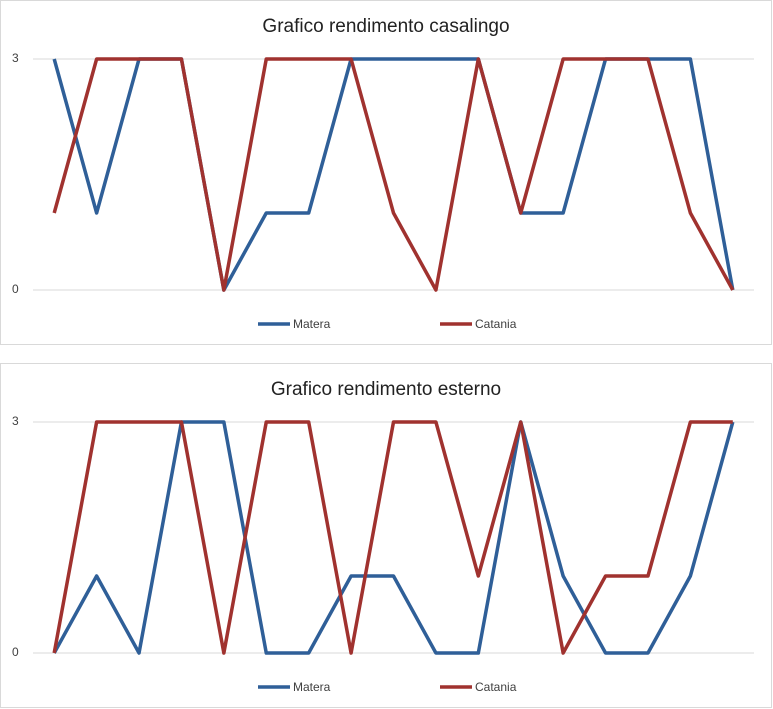  Describe the element at coordinates (386, 389) in the screenshot. I see `chart-title: Grafico rendimento esterno` at that location.